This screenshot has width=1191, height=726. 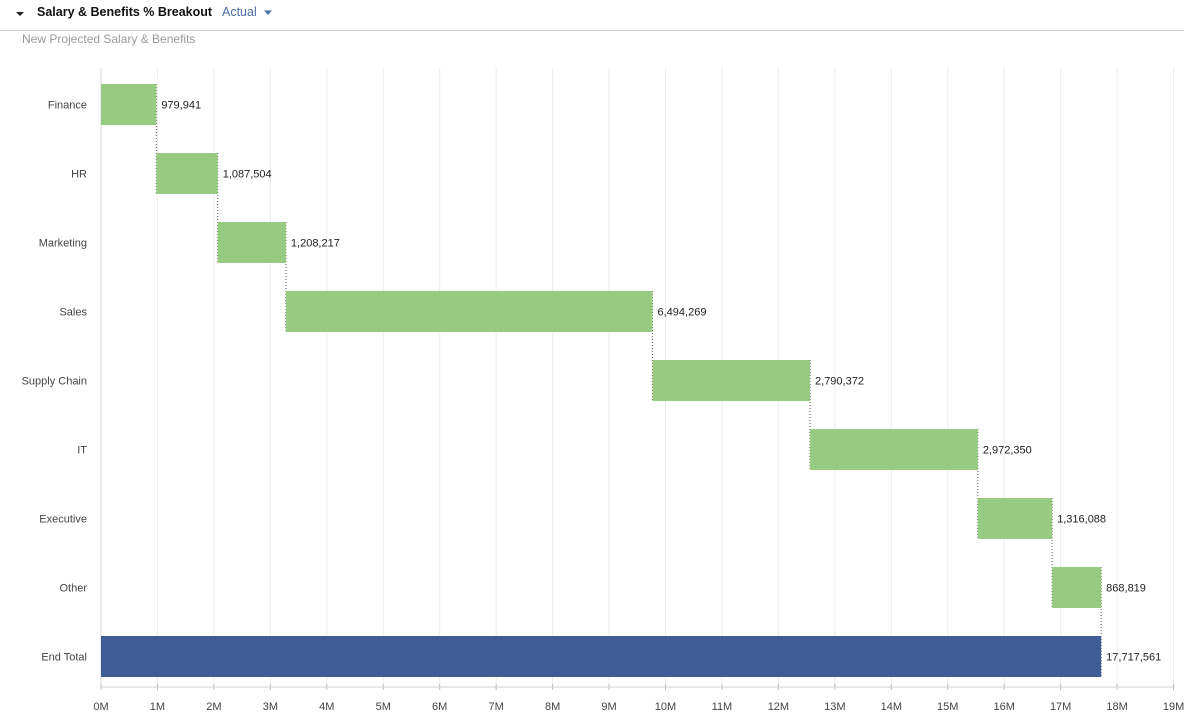 I want to click on category-label: Other, so click(x=73, y=589).